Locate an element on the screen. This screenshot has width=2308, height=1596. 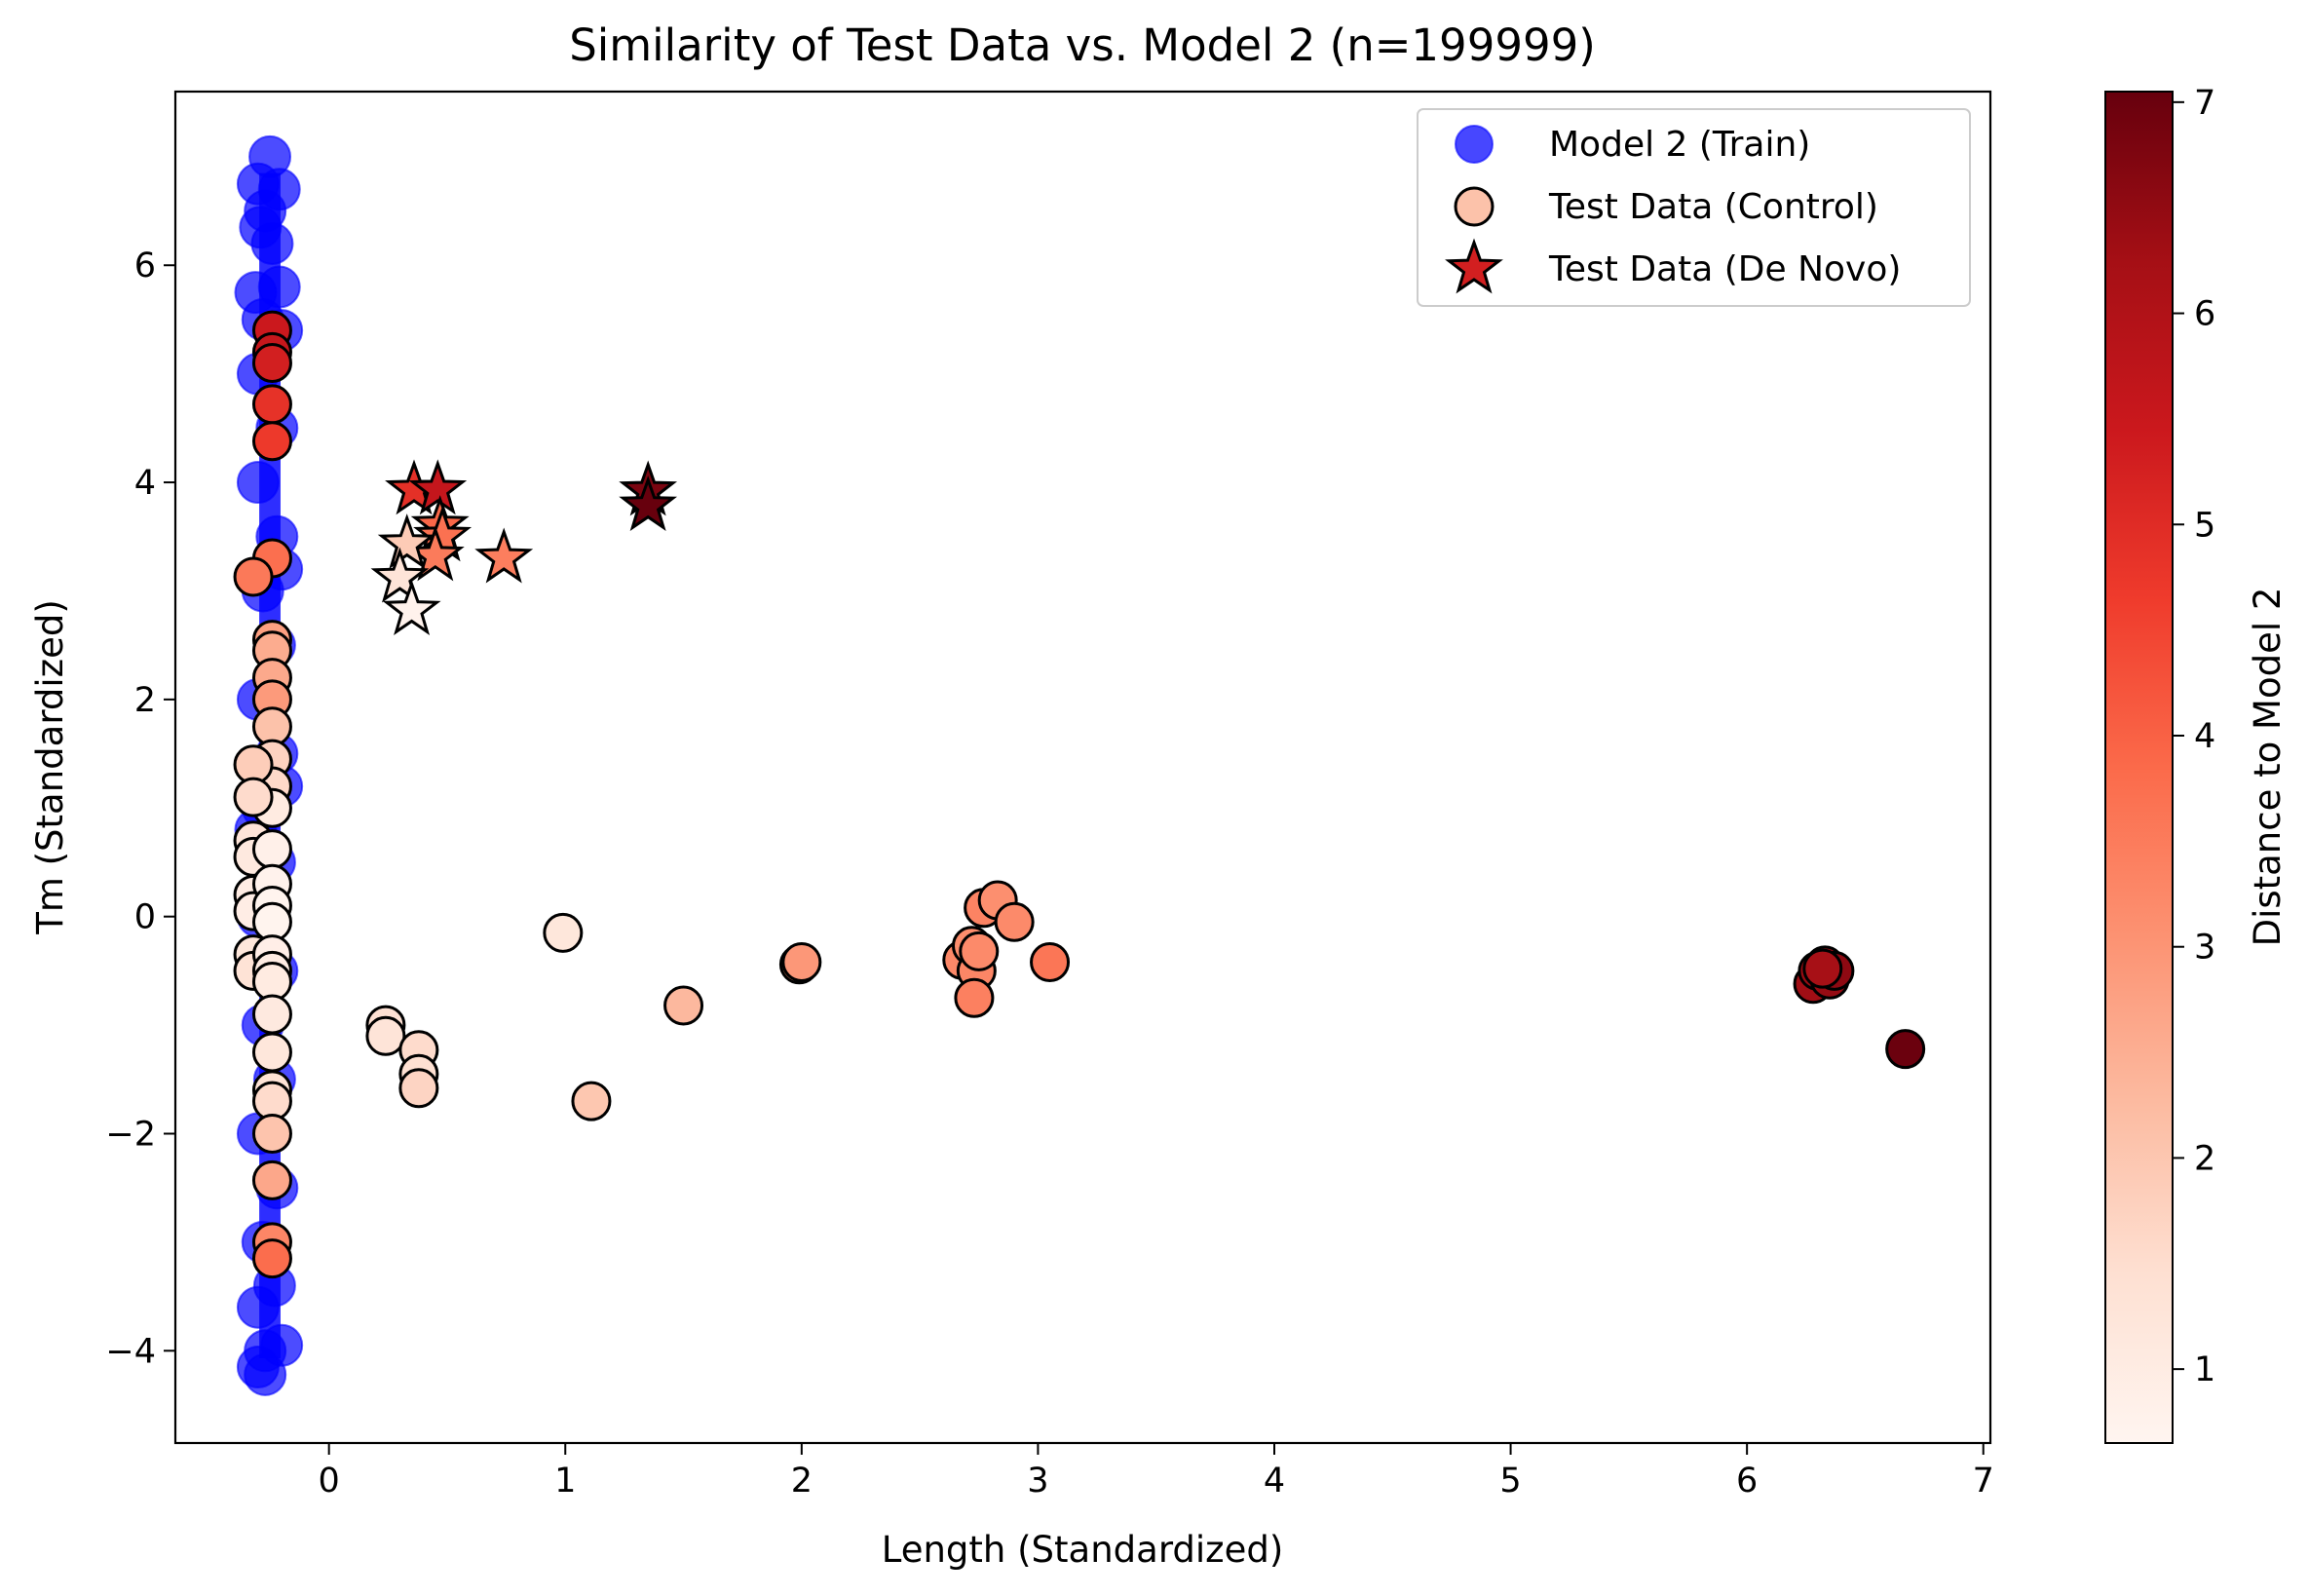
legend-marker-train is located at coordinates (1475, 144).